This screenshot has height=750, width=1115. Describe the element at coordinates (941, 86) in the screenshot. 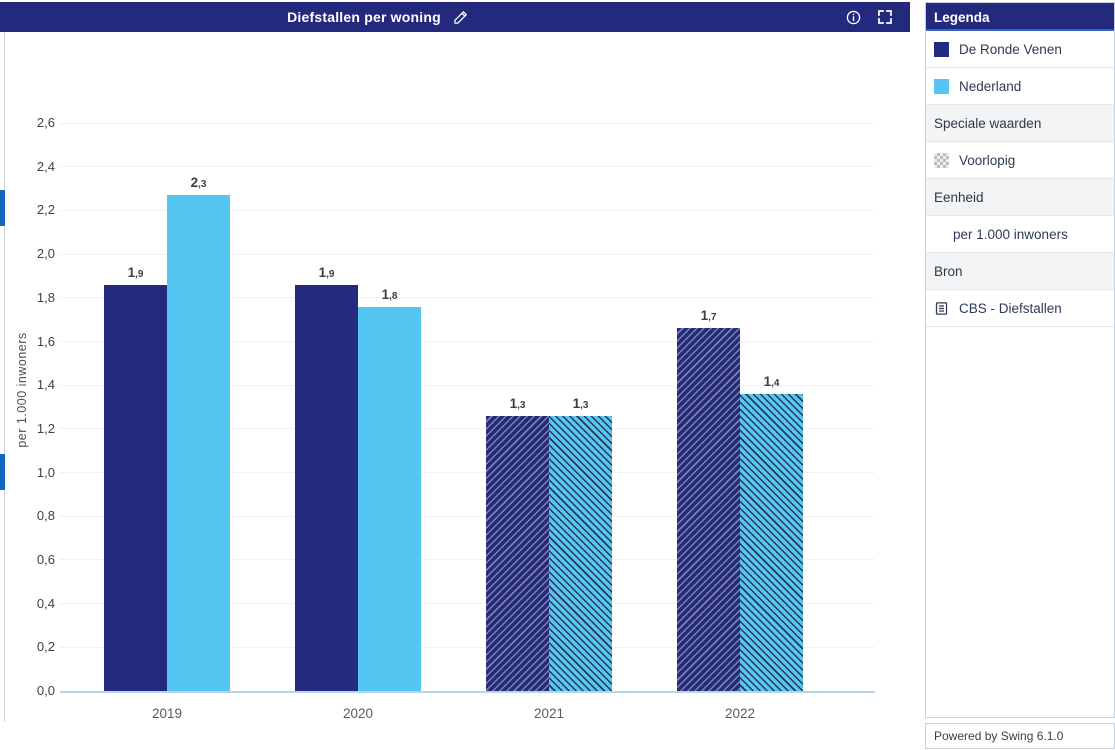

I see `series-swatch-nederland` at that location.